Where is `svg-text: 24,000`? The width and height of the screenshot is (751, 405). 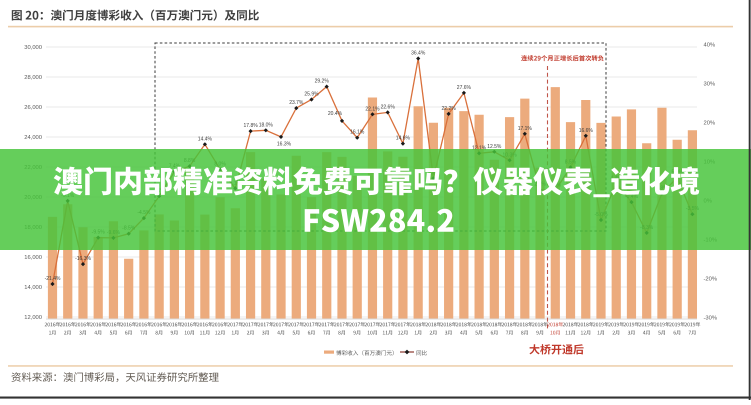 svg-text: 24,000 is located at coordinates (33, 138).